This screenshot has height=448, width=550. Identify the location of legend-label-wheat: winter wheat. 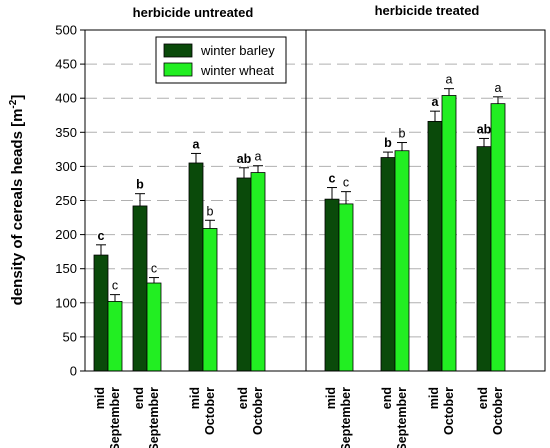
(237, 70).